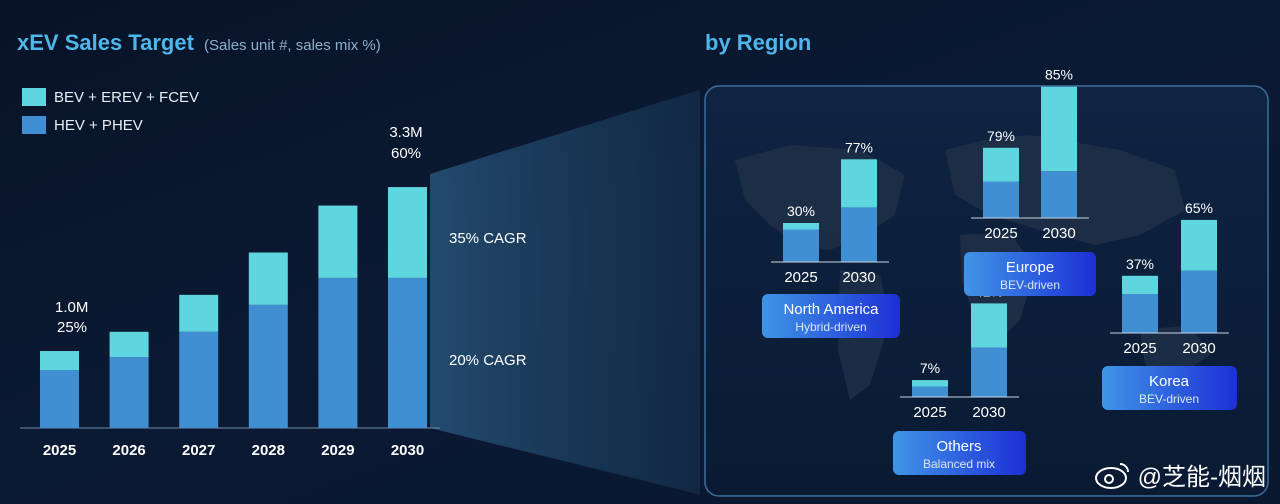 This screenshot has width=1280, height=504. I want to click on region-title: by Region, so click(758, 42).